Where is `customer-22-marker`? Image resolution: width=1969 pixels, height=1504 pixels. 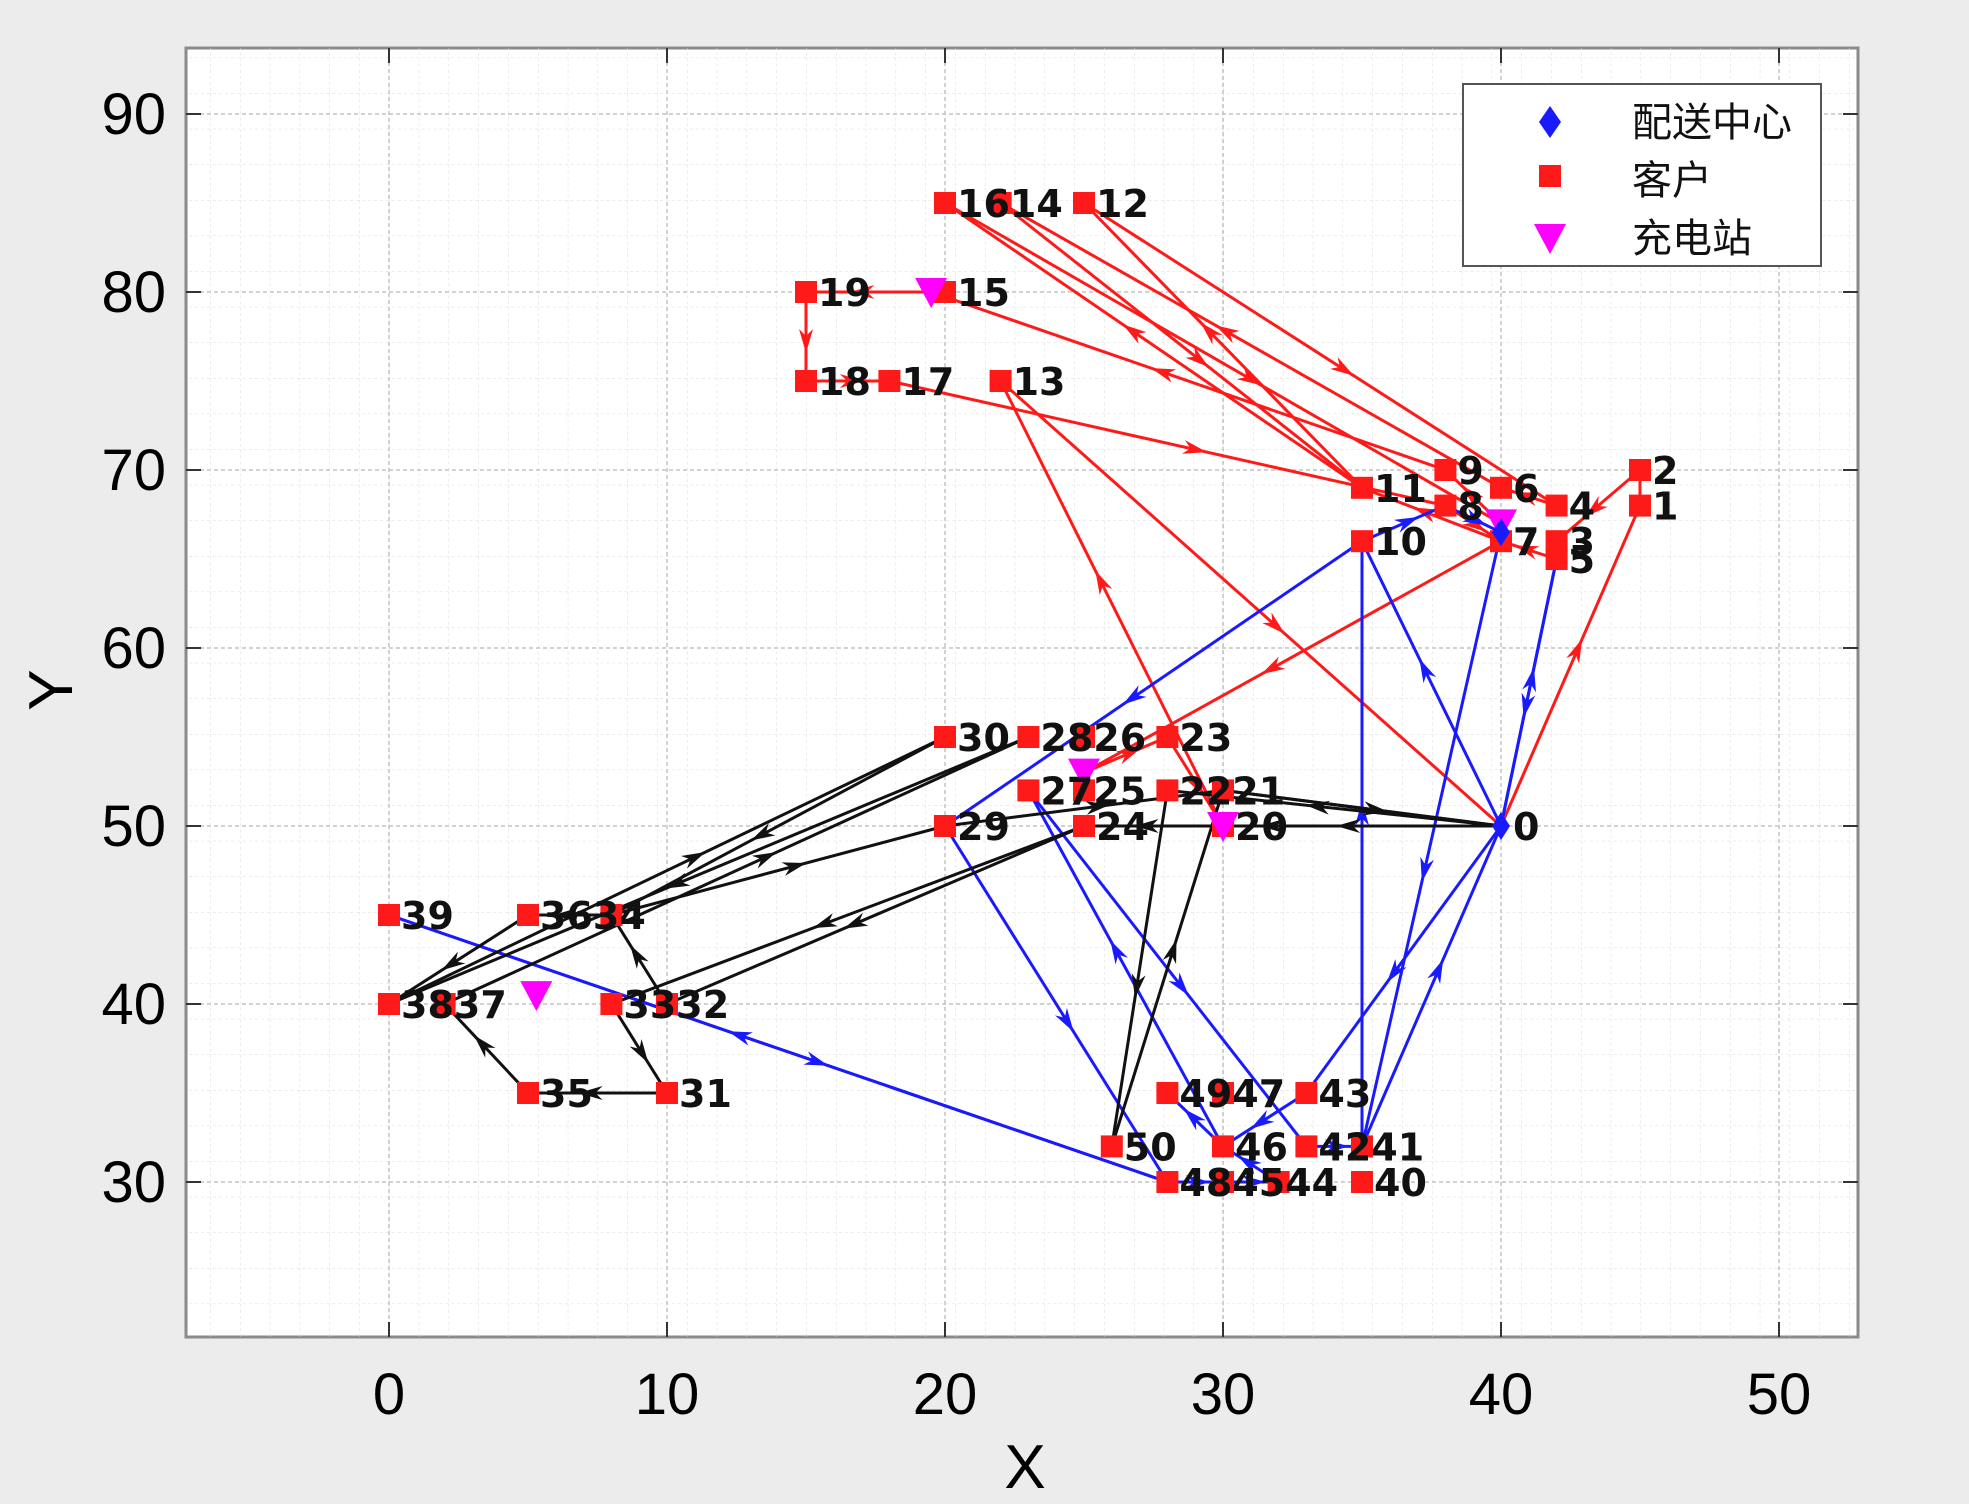 customer-22-marker is located at coordinates (1167, 790).